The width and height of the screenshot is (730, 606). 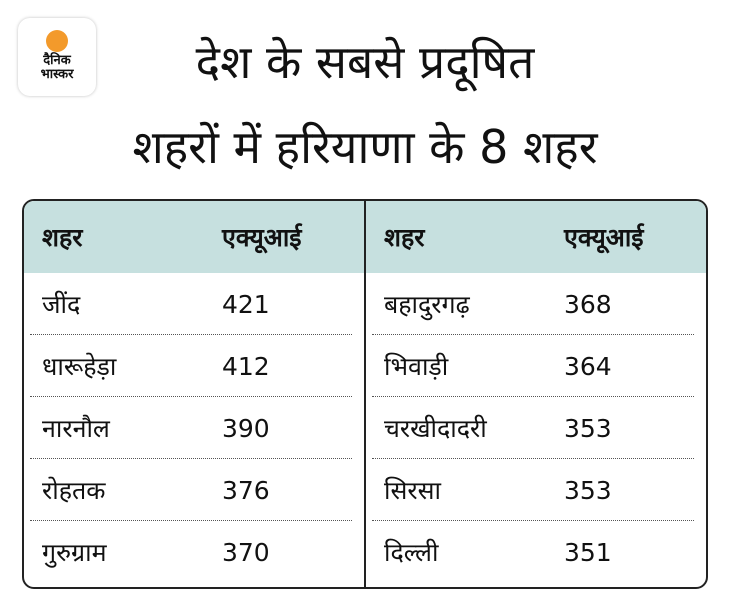 I want to click on table-row: रोहतक 376, so click(x=194, y=490).